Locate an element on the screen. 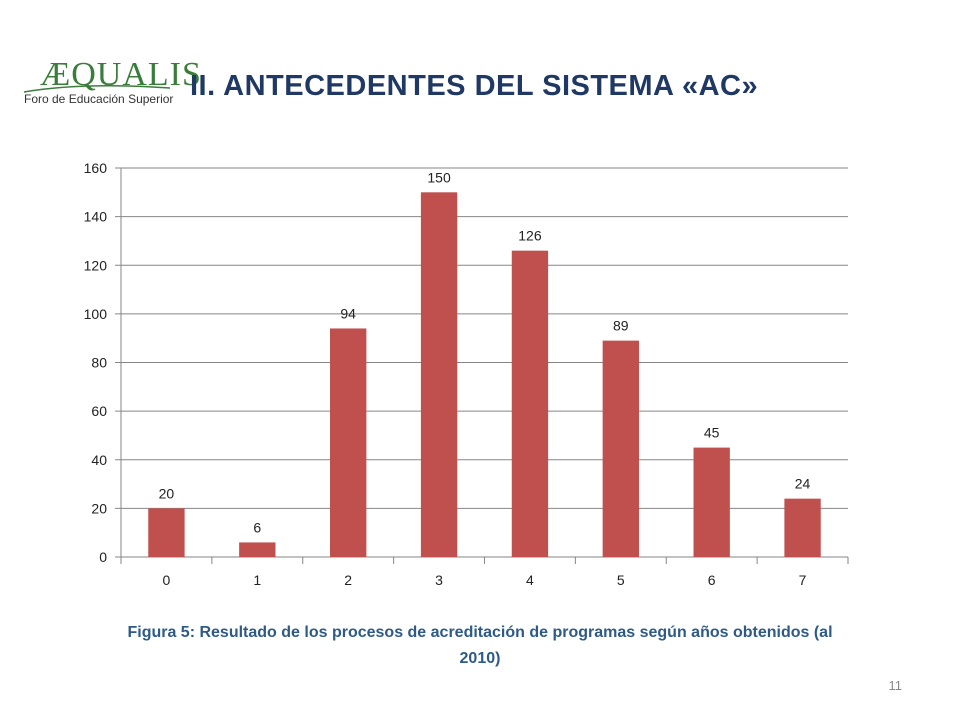 Image resolution: width=960 pixels, height=720 pixels. x-tick-label: 6 is located at coordinates (712, 580).